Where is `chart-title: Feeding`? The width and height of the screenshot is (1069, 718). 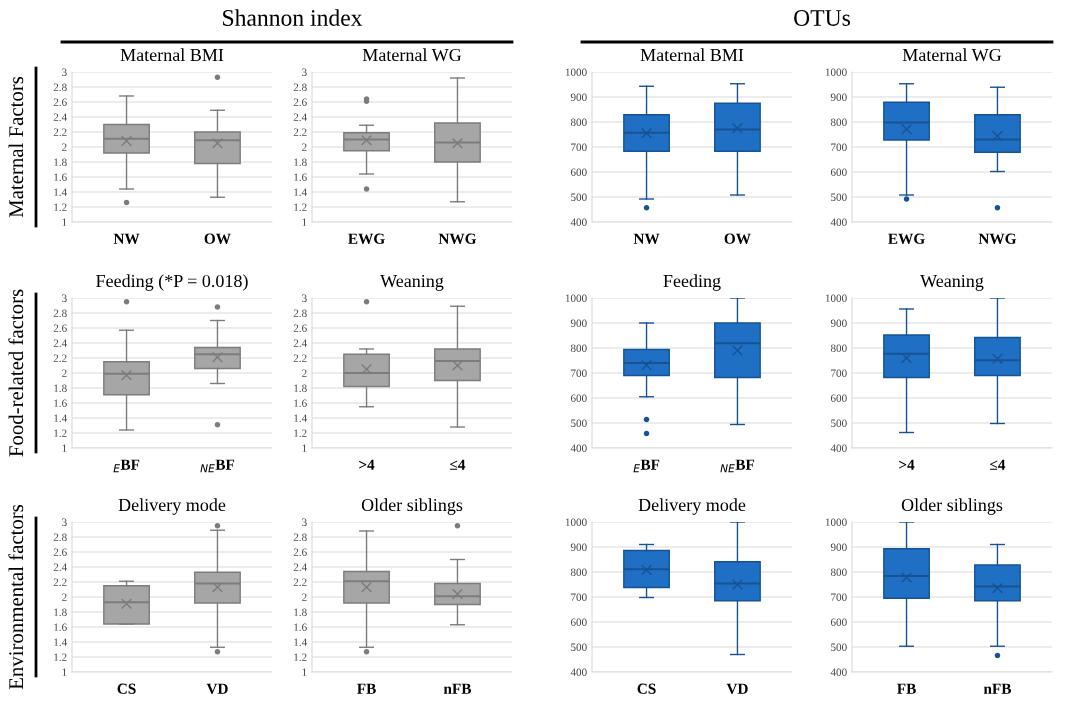 chart-title: Feeding is located at coordinates (692, 282).